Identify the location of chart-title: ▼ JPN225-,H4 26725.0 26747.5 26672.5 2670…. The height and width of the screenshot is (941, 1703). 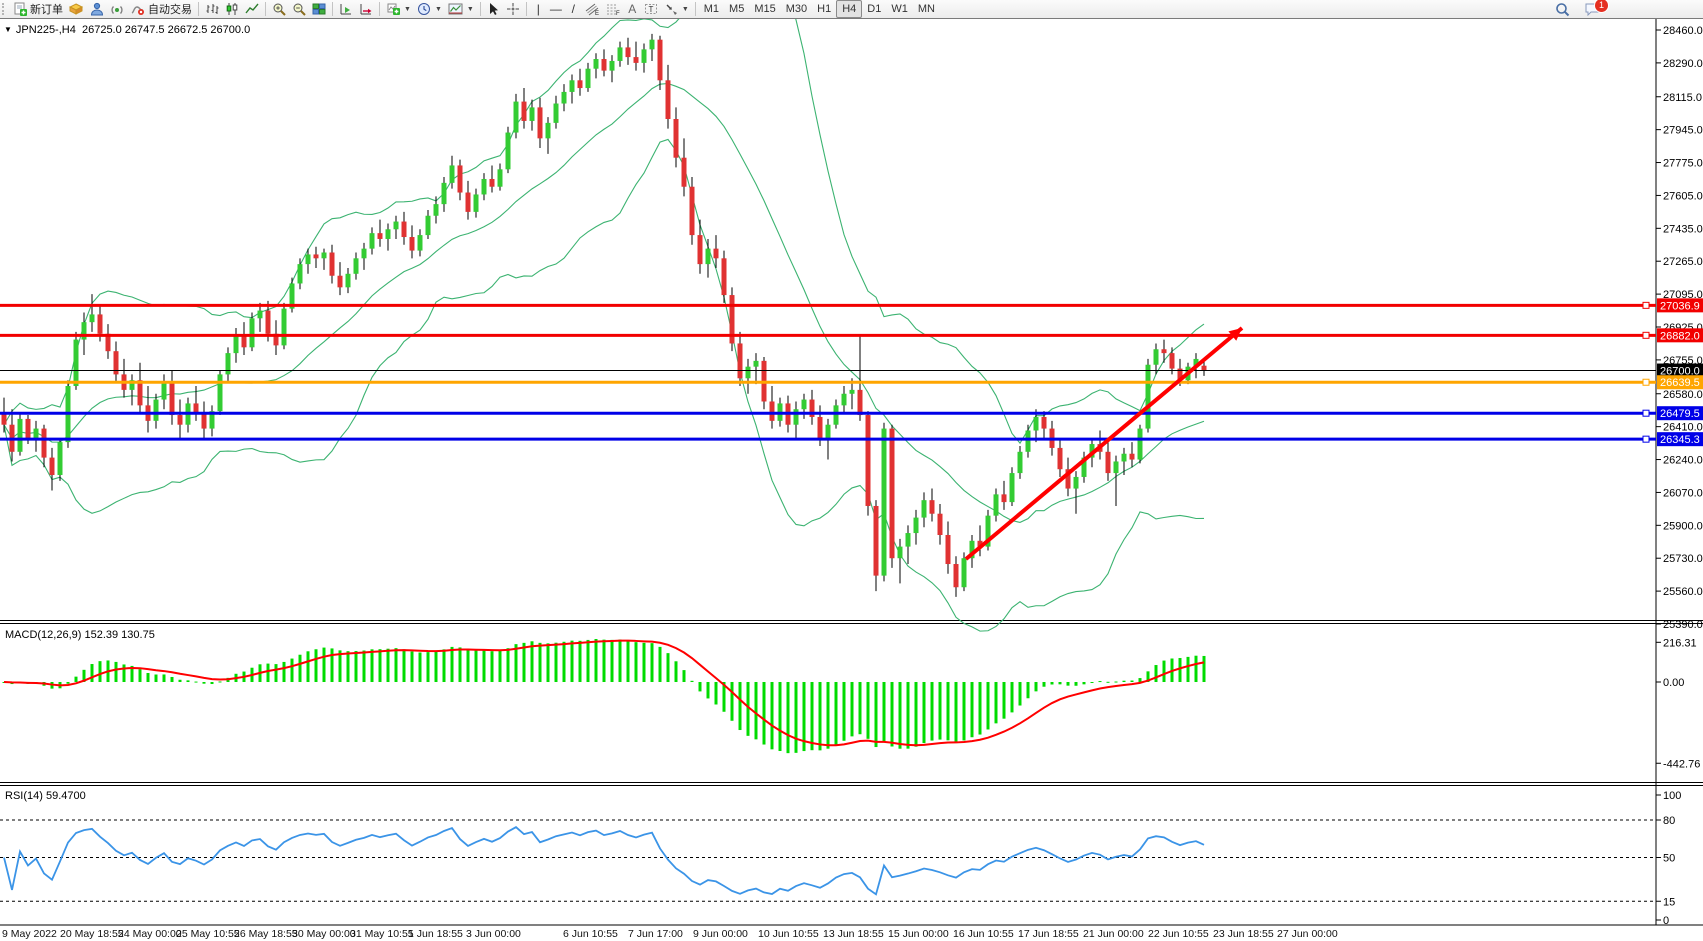
(127, 30).